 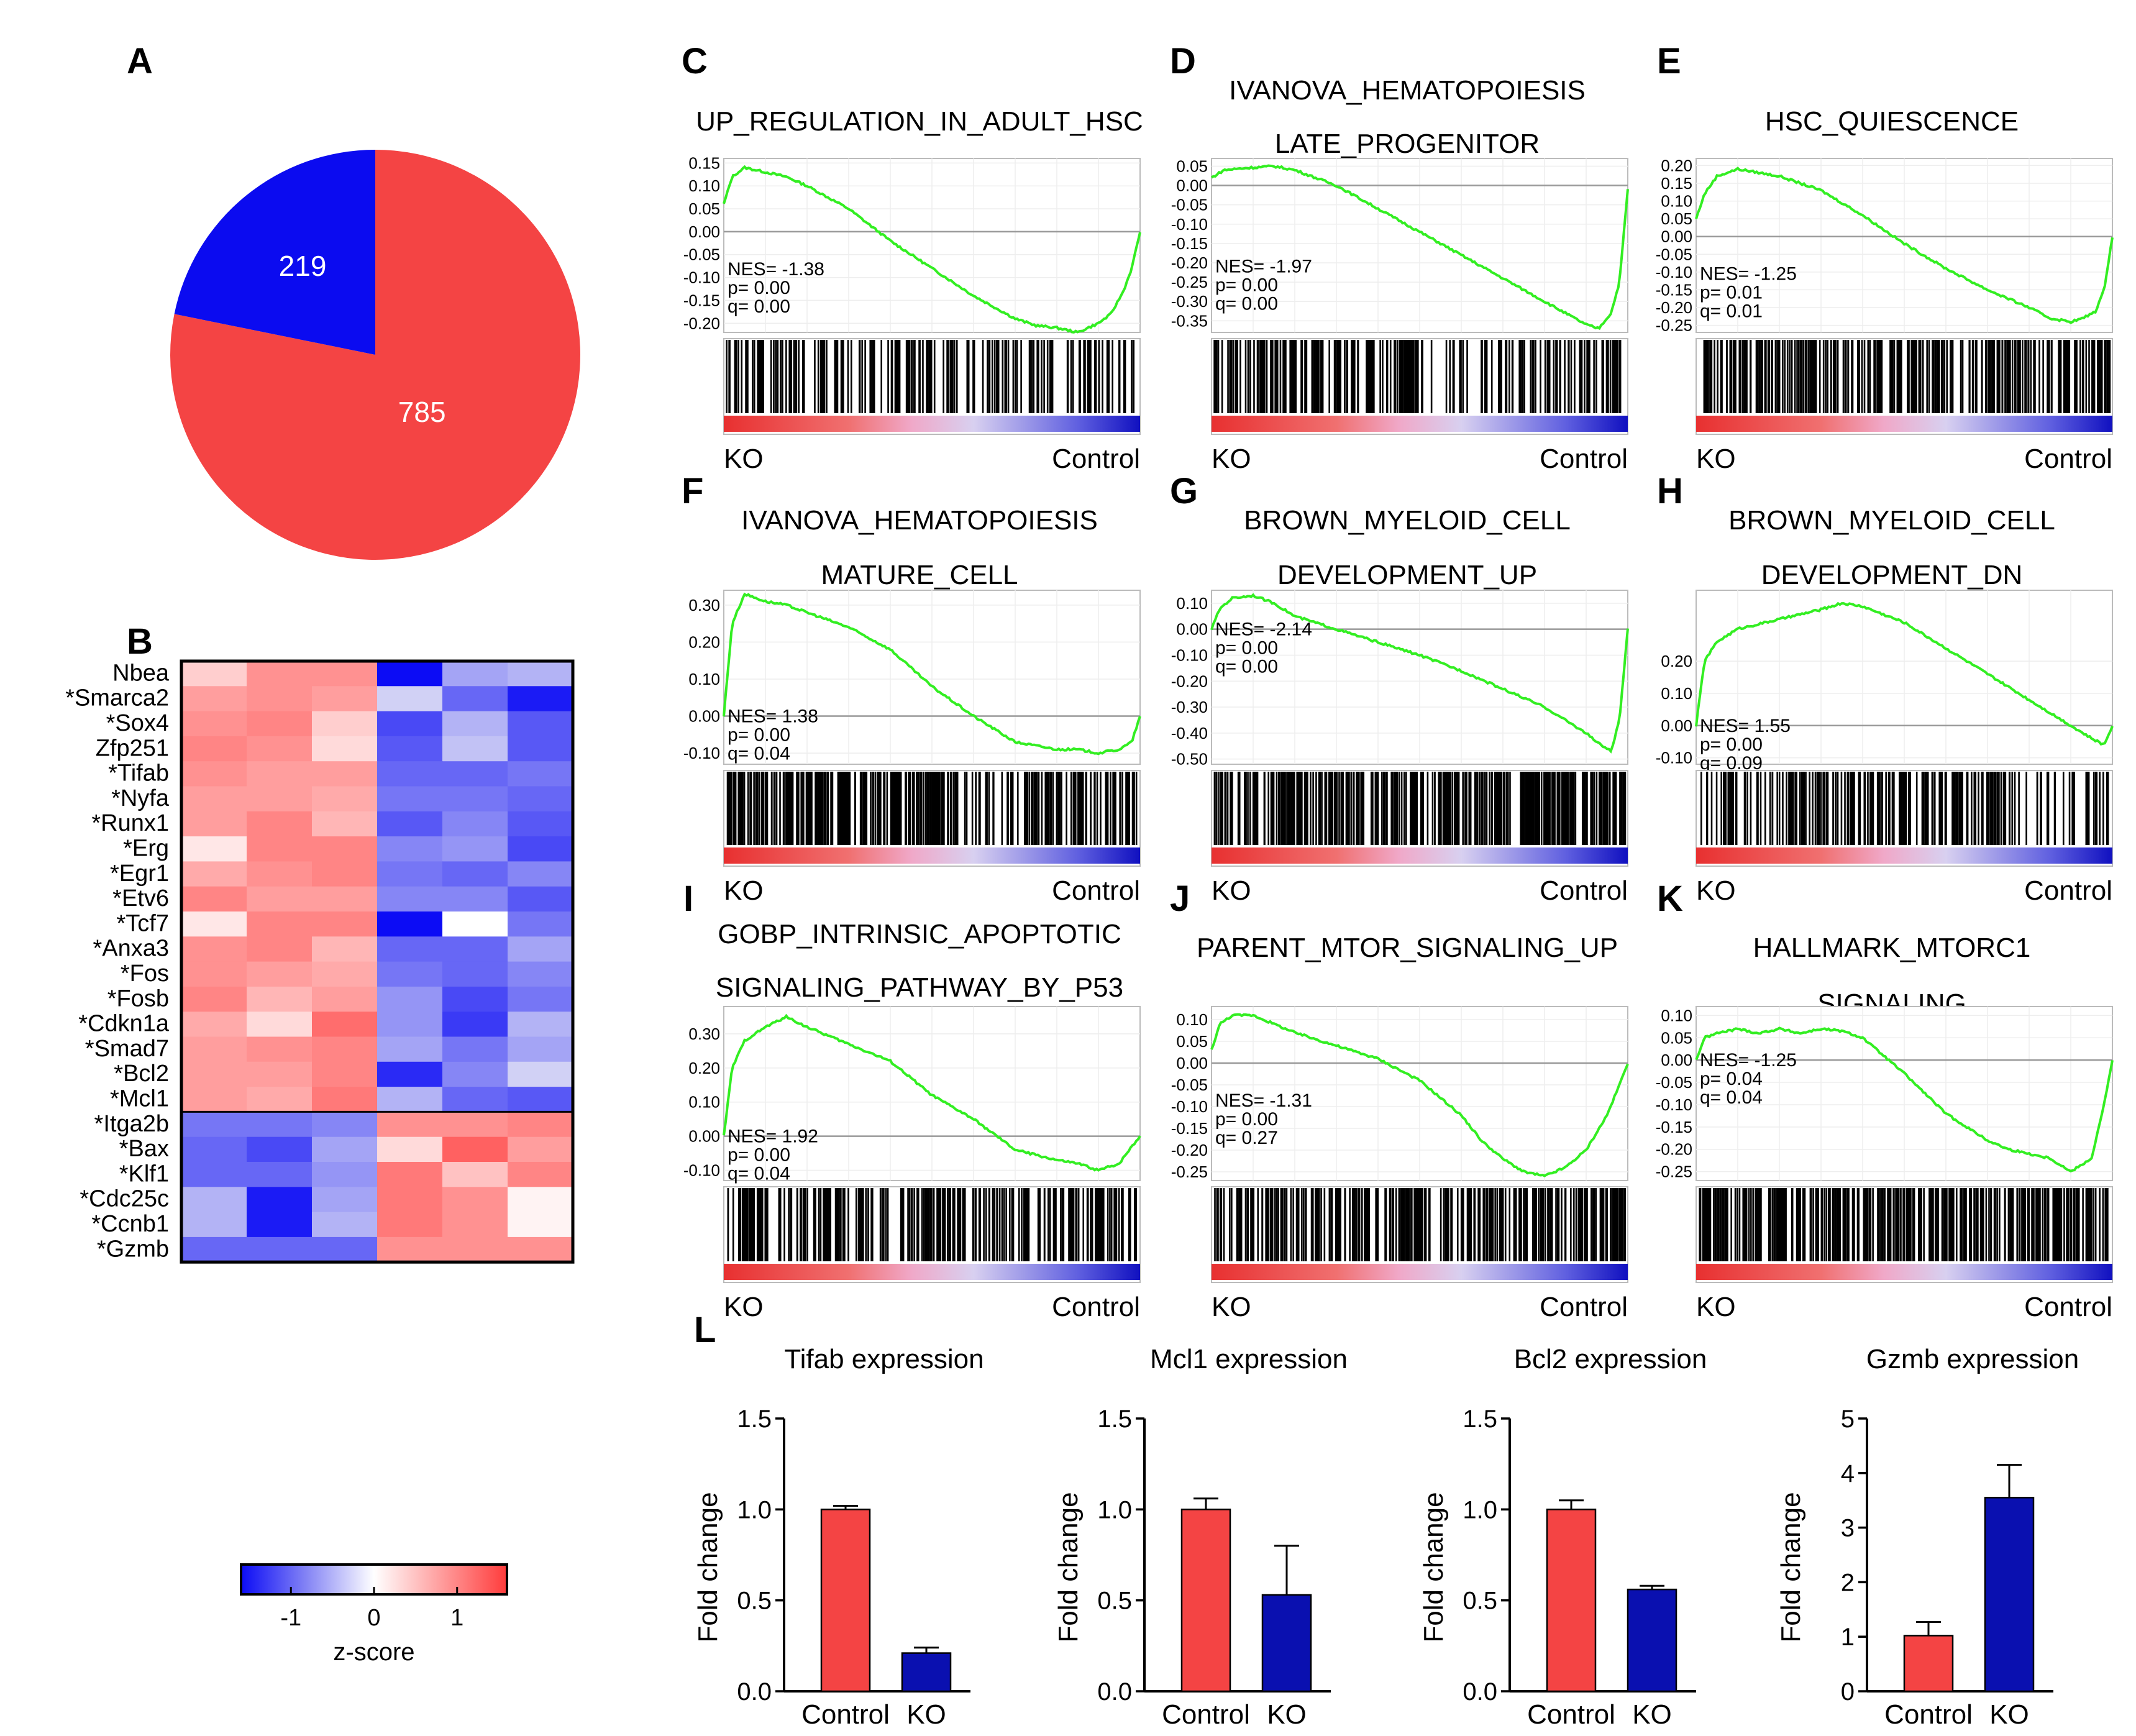 What do you see at coordinates (1745, 726) in the screenshot?
I see `gsea-nes: NES= 1.55` at bounding box center [1745, 726].